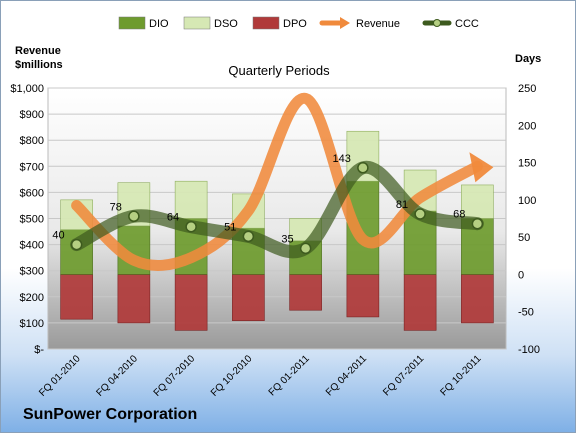  What do you see at coordinates (287, 239) in the screenshot?
I see `ccc-data-label: 35` at bounding box center [287, 239].